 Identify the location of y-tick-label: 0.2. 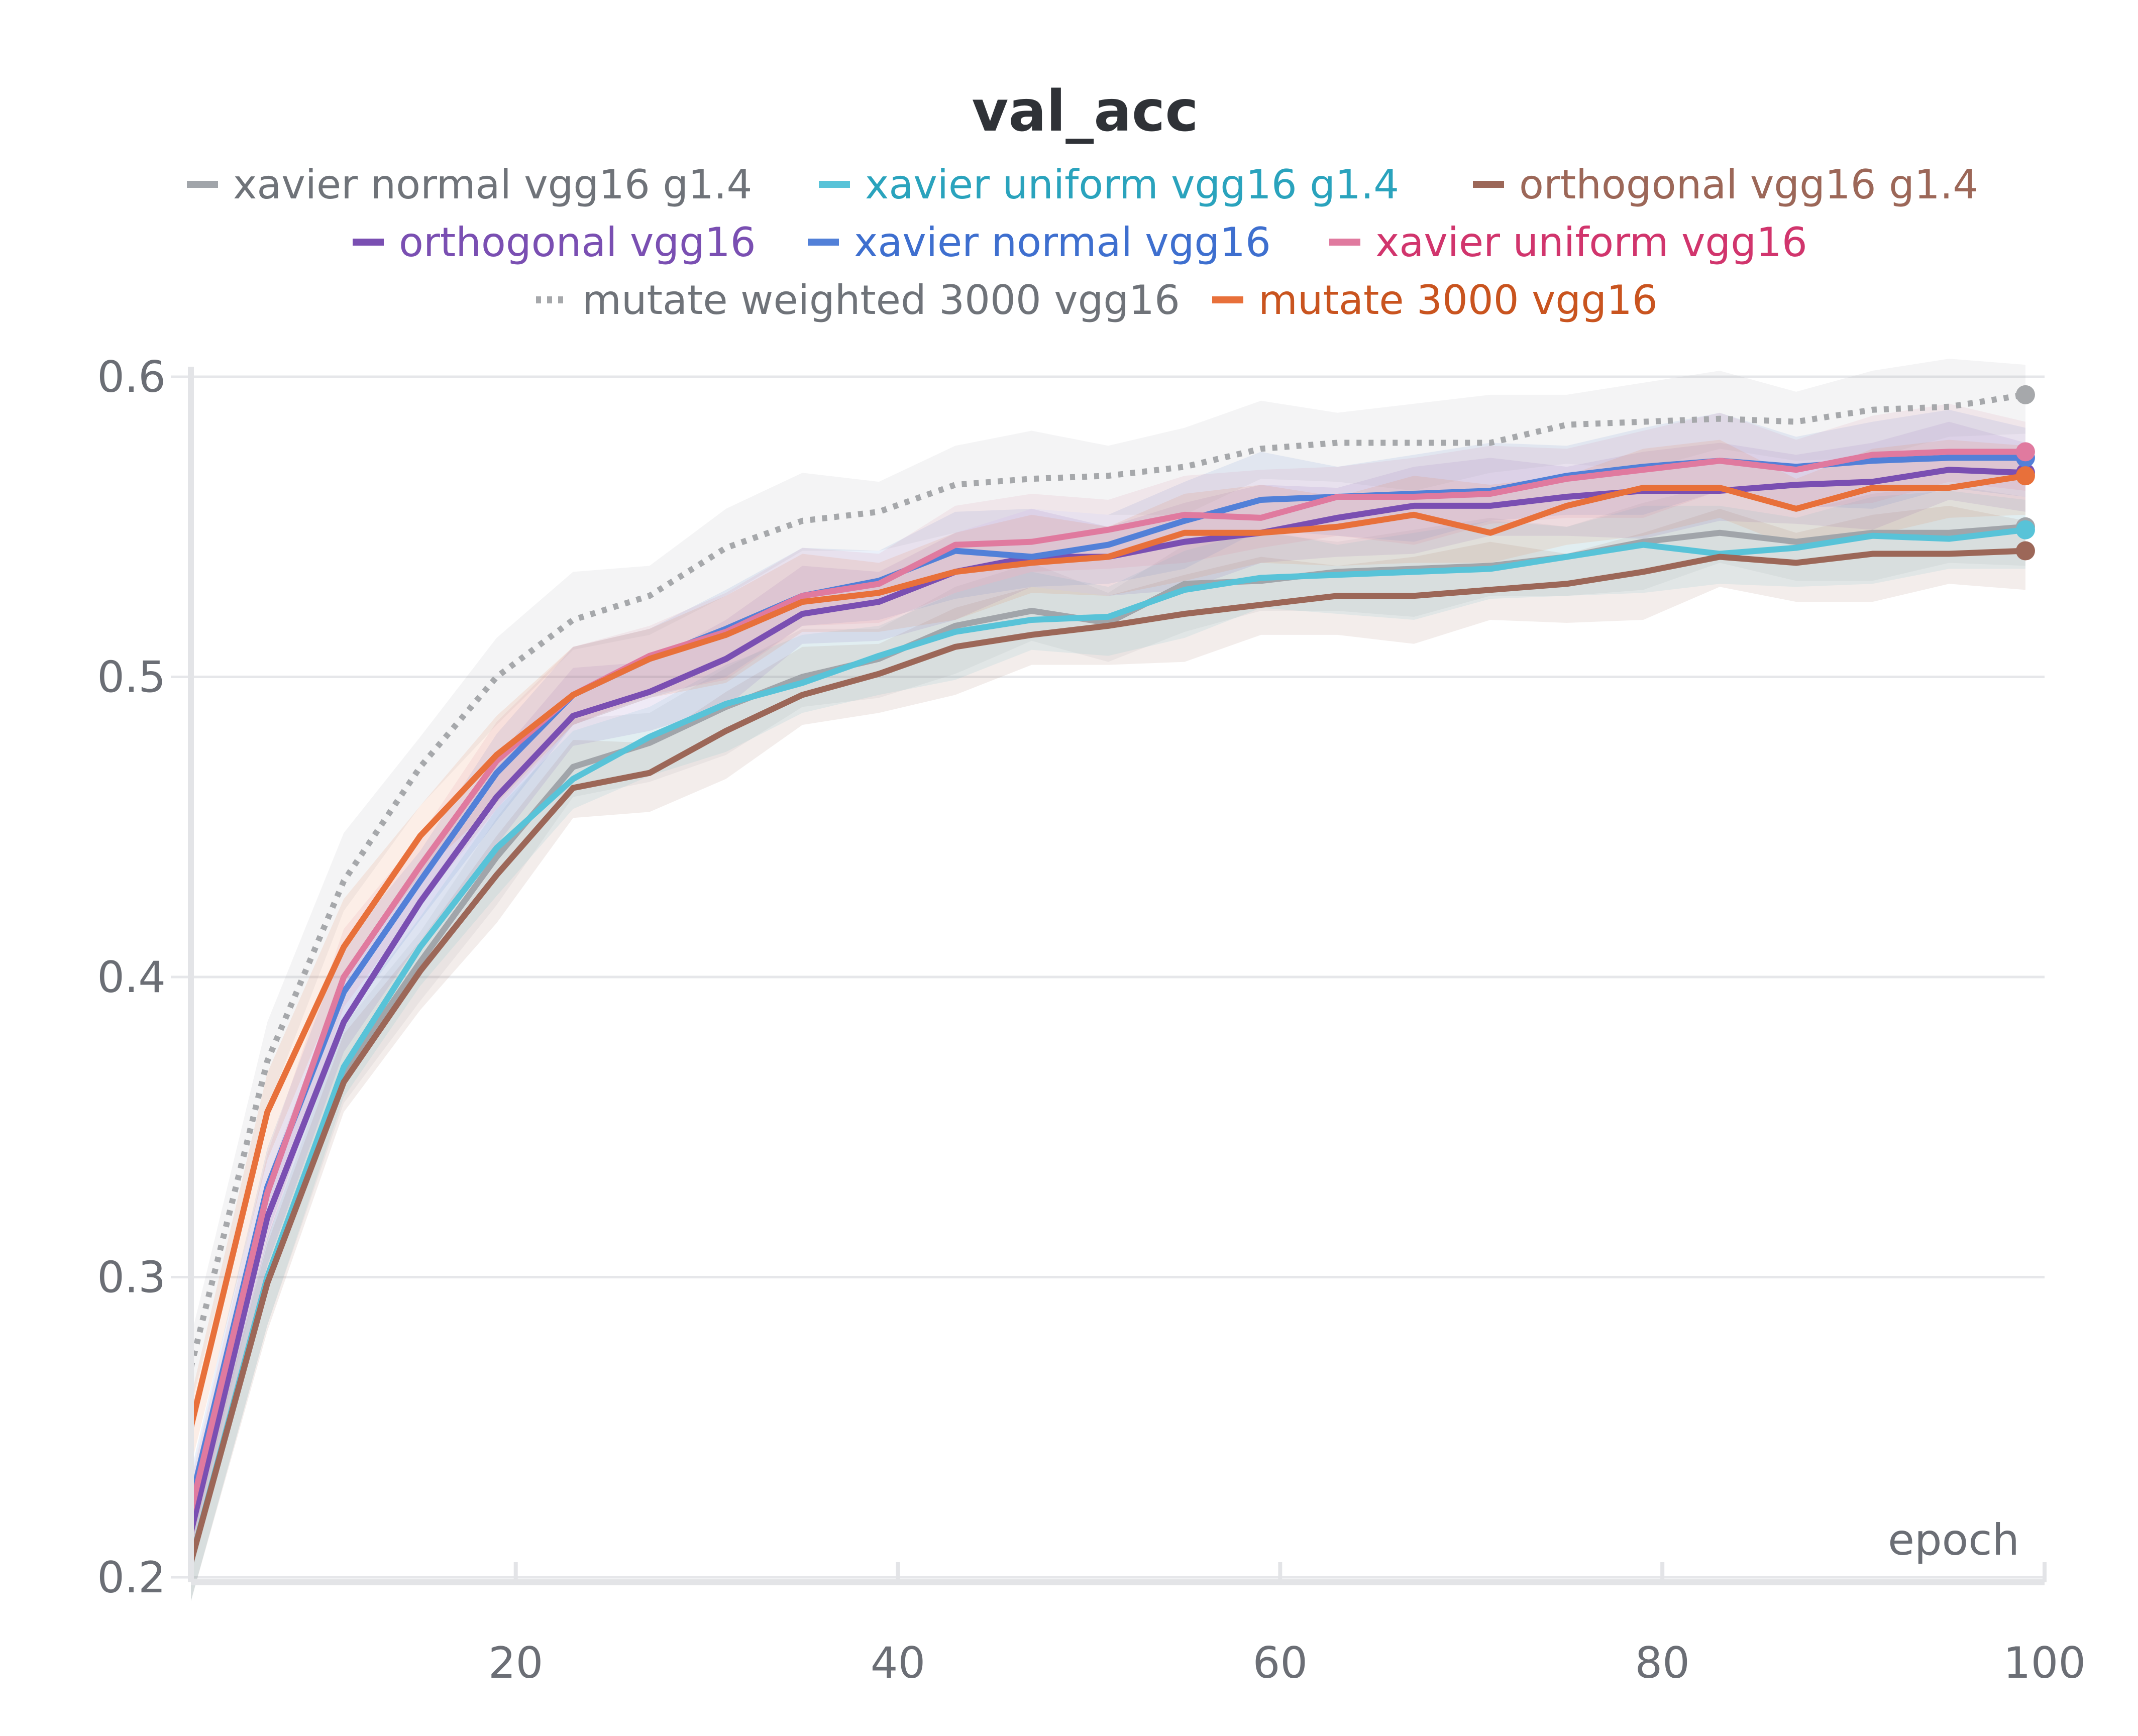
(131, 1578).